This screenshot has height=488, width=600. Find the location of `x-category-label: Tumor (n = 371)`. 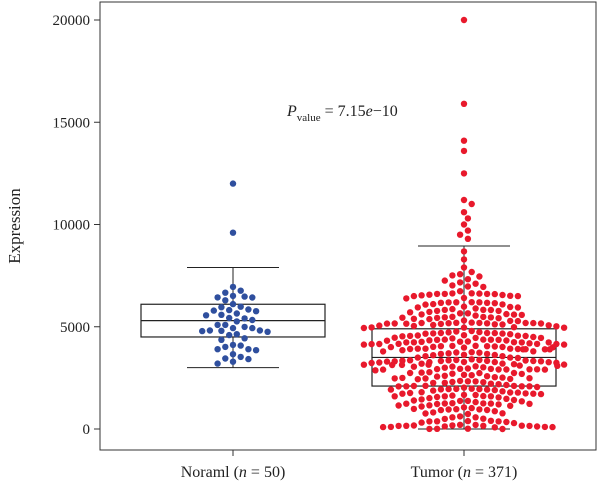

x-category-label: Tumor (n = 371) is located at coordinates (464, 472).